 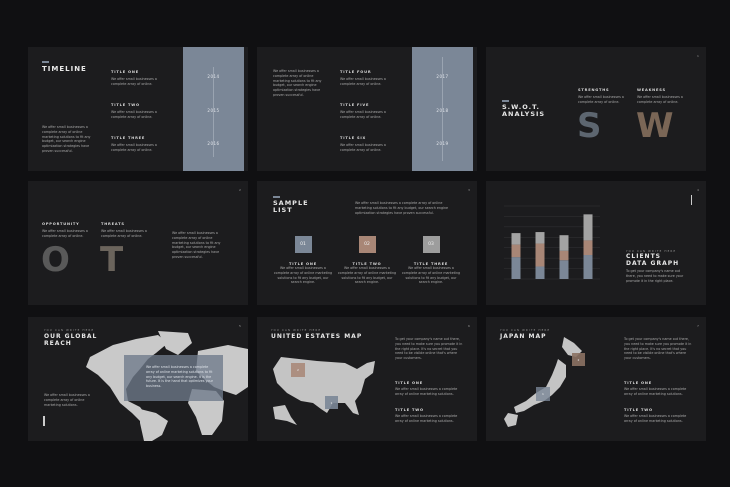 What do you see at coordinates (523, 336) in the screenshot?
I see `slide-title: JAPAN MAP` at bounding box center [523, 336].